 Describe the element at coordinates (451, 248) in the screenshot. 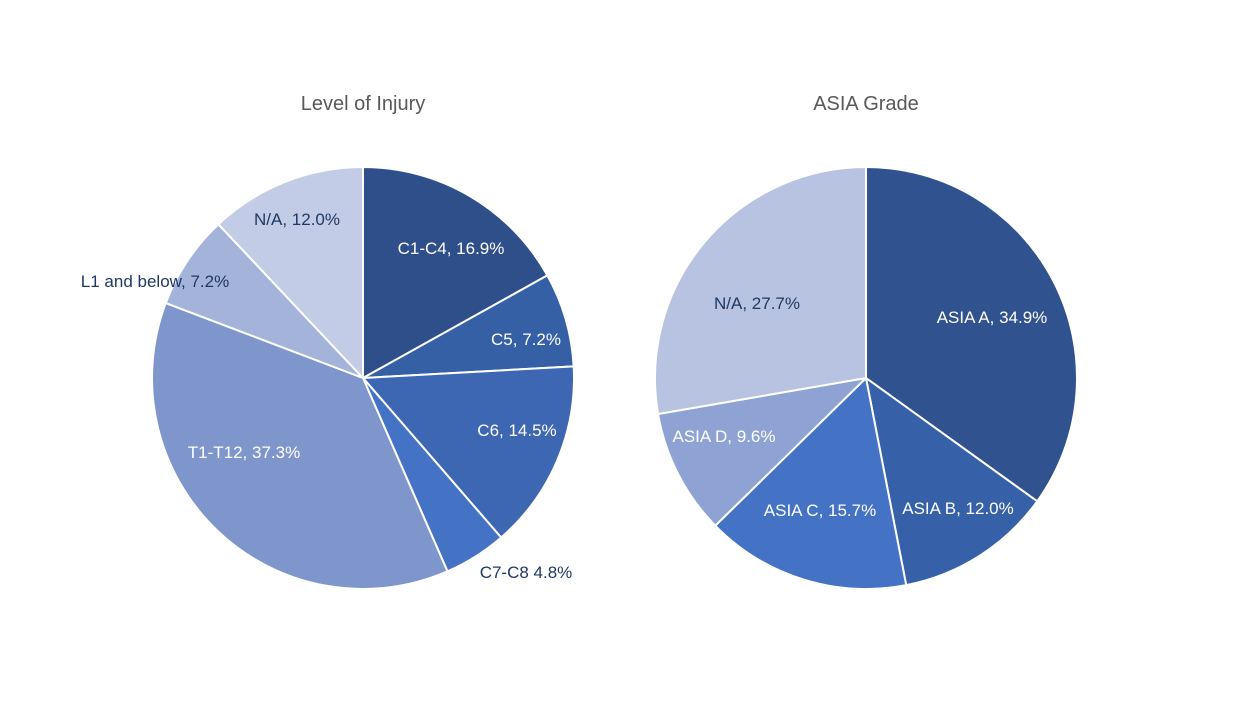

I see `slice-label-c1-c4: C1-C4, 16.9%` at that location.